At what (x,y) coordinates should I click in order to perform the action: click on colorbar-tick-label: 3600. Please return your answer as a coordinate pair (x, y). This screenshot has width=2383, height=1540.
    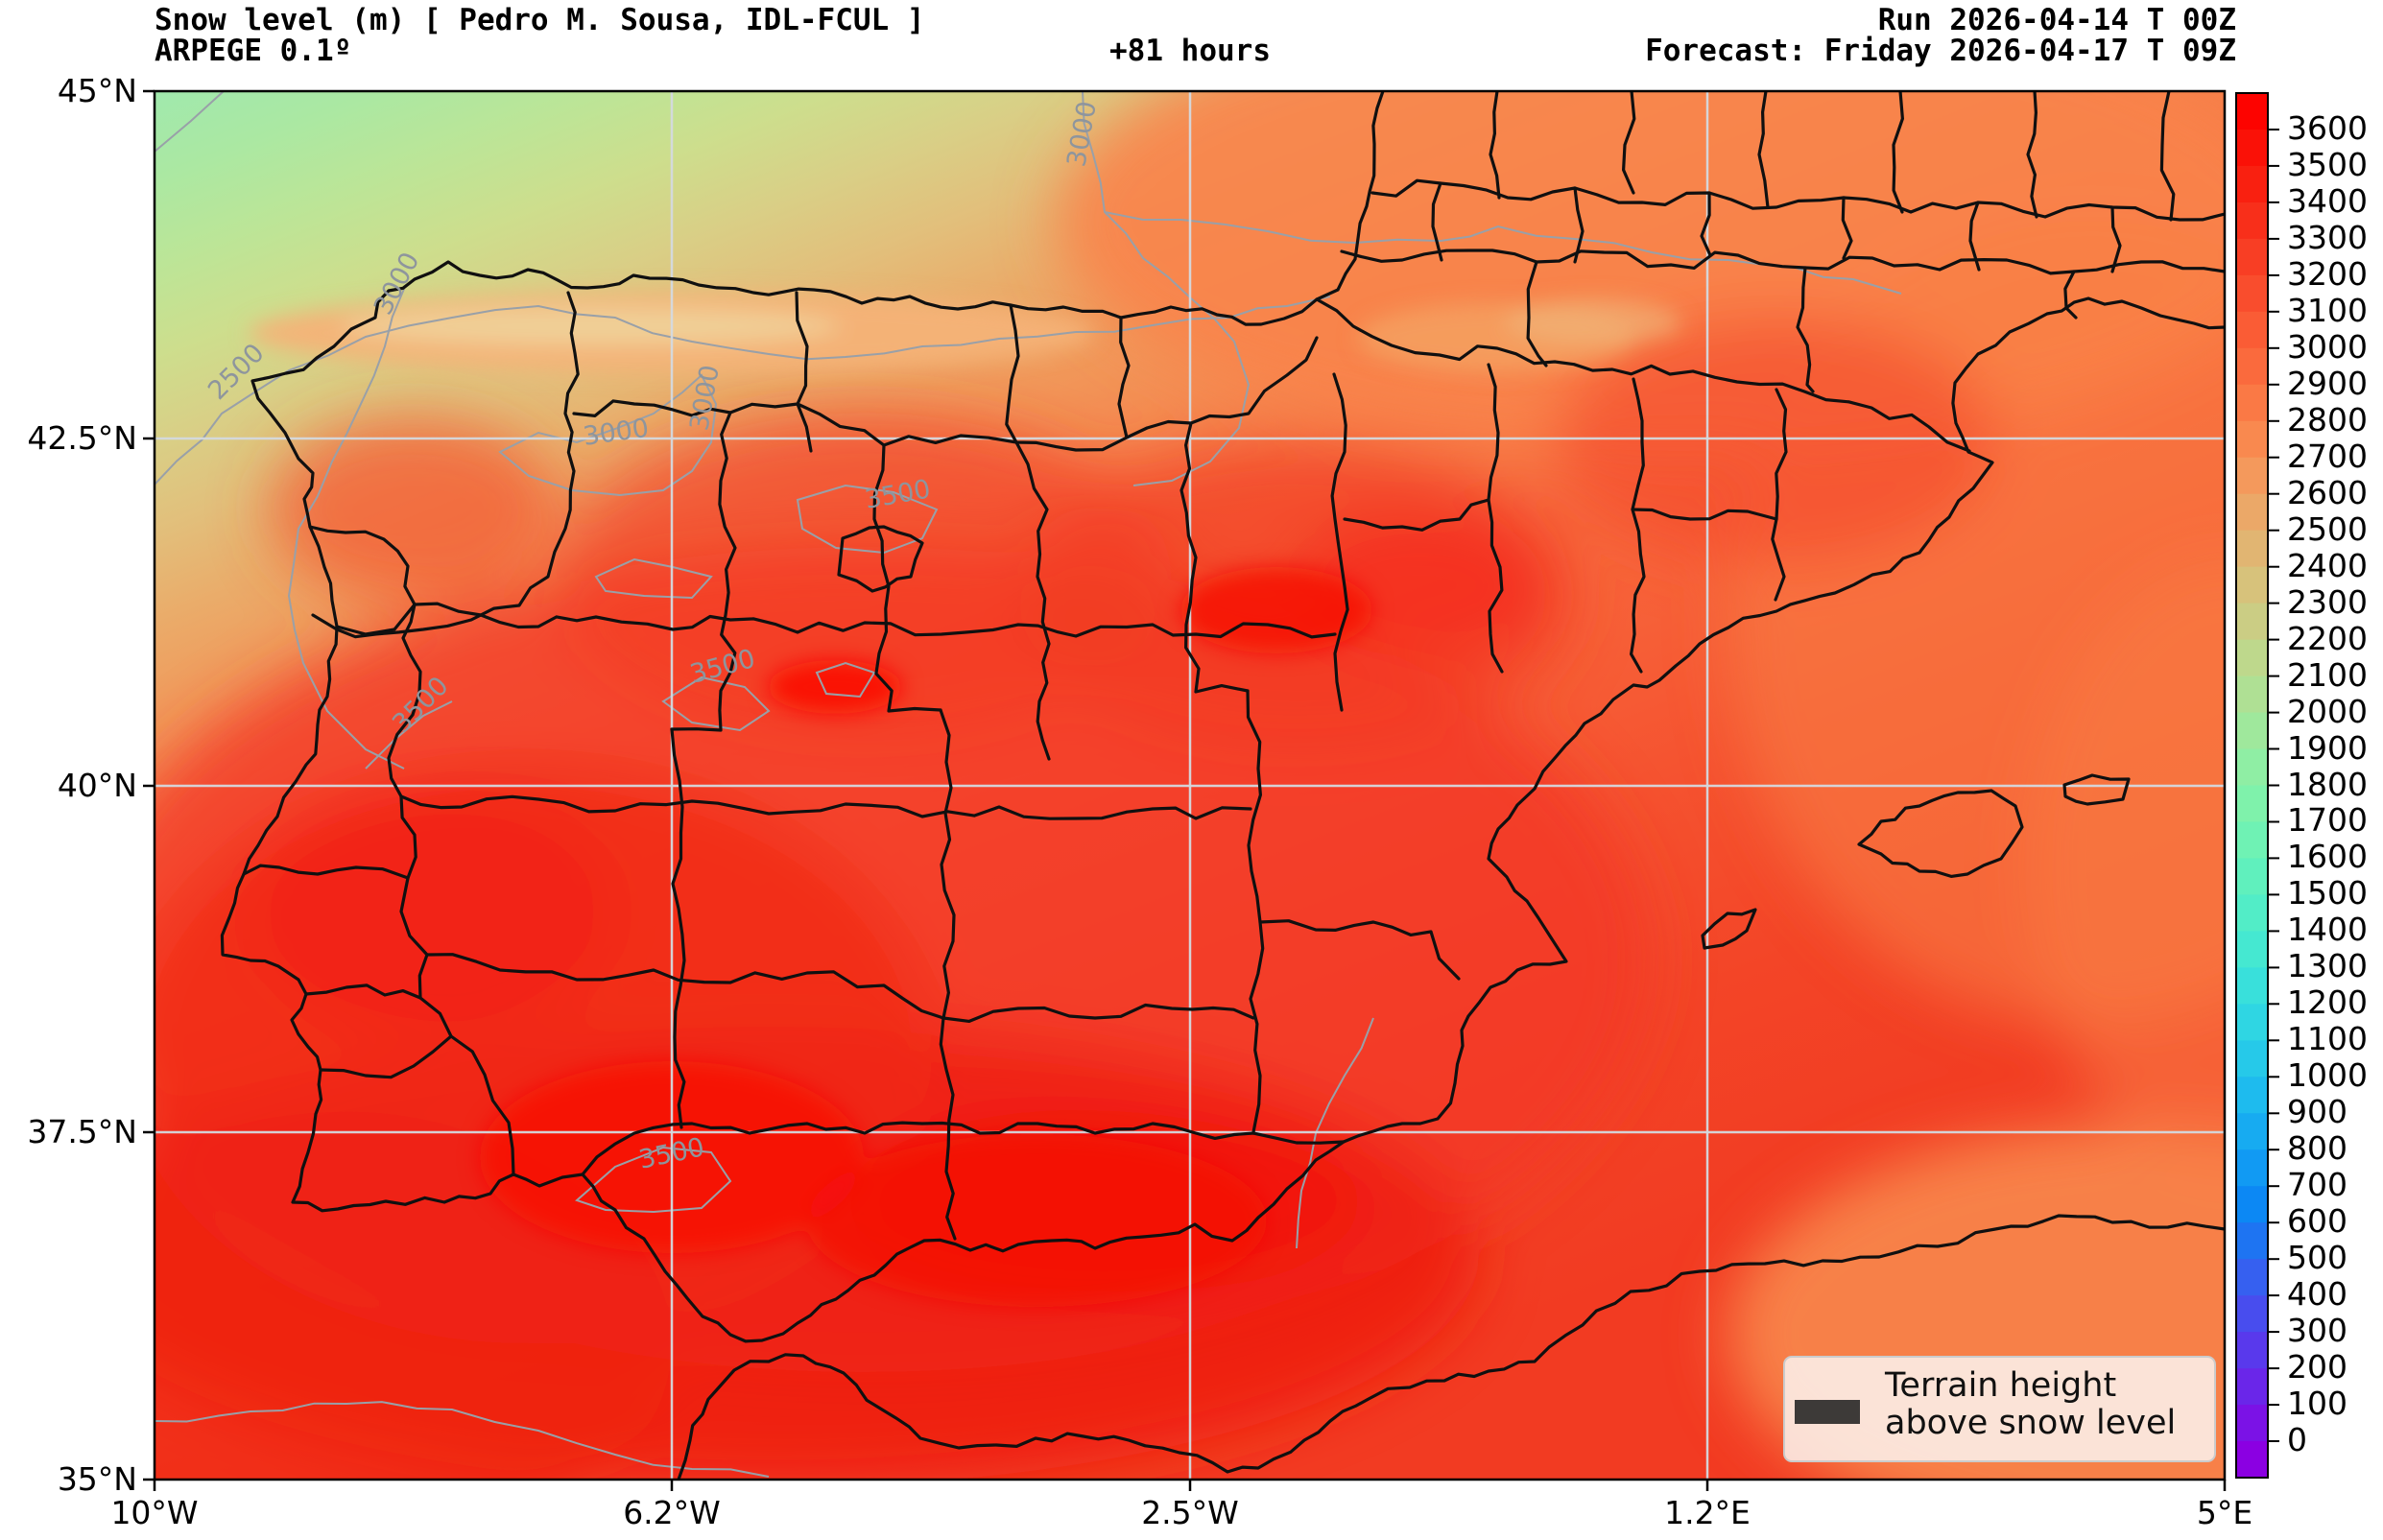
    Looking at the image, I should click on (2328, 127).